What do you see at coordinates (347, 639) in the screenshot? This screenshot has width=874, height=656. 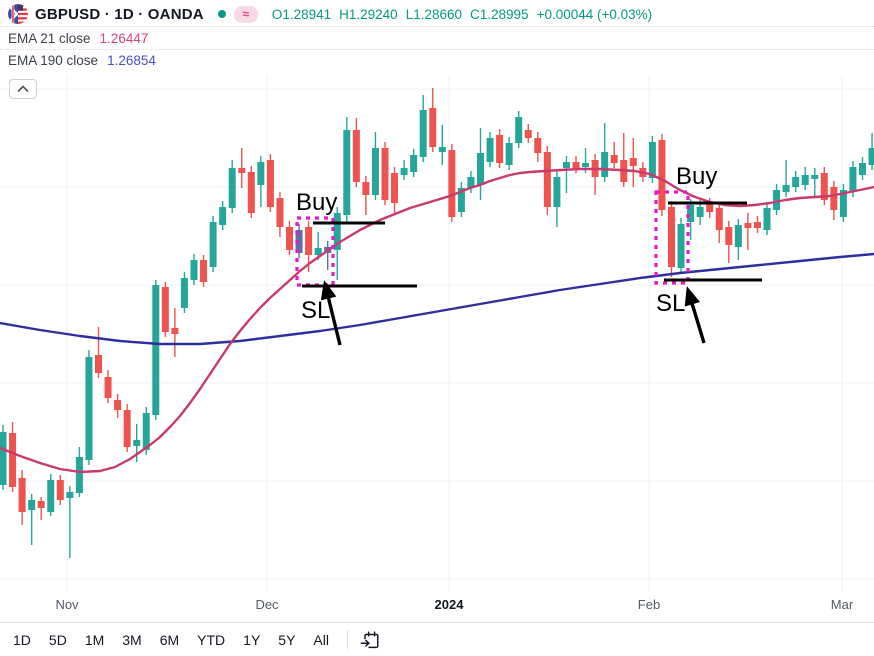 I see `toolbar-divider` at bounding box center [347, 639].